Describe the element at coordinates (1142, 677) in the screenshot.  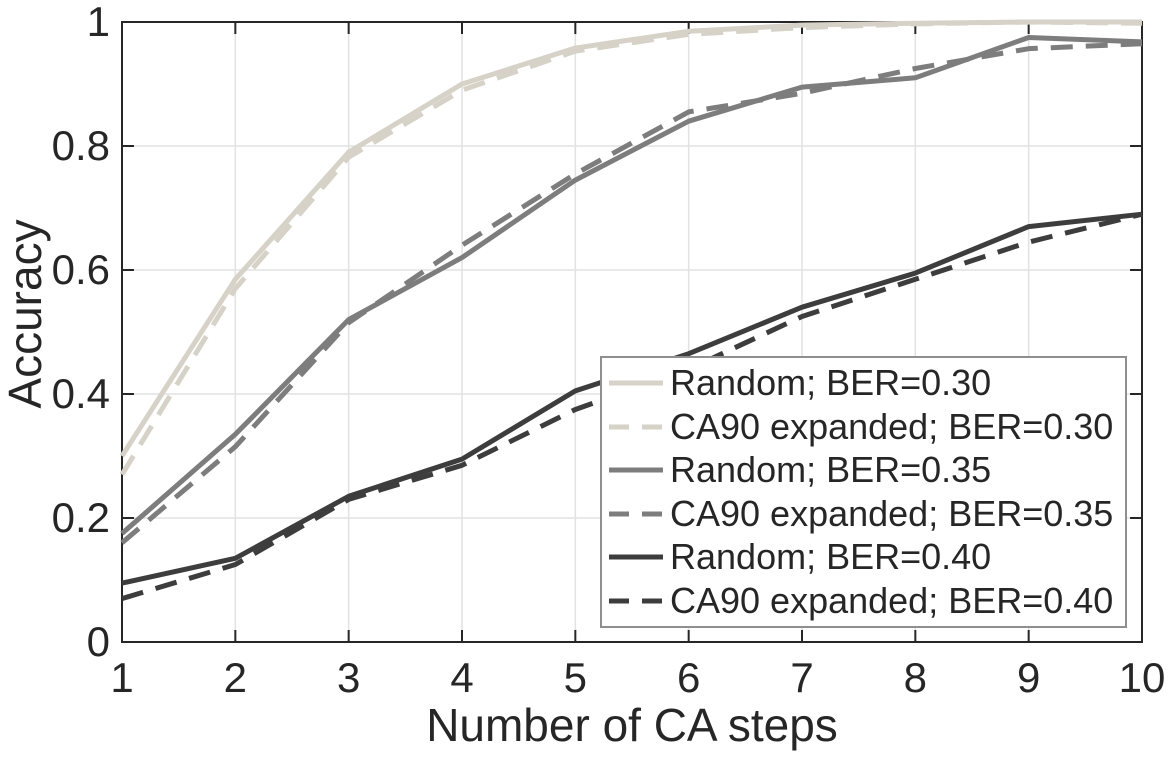
I see `x-tick-label: 10` at that location.